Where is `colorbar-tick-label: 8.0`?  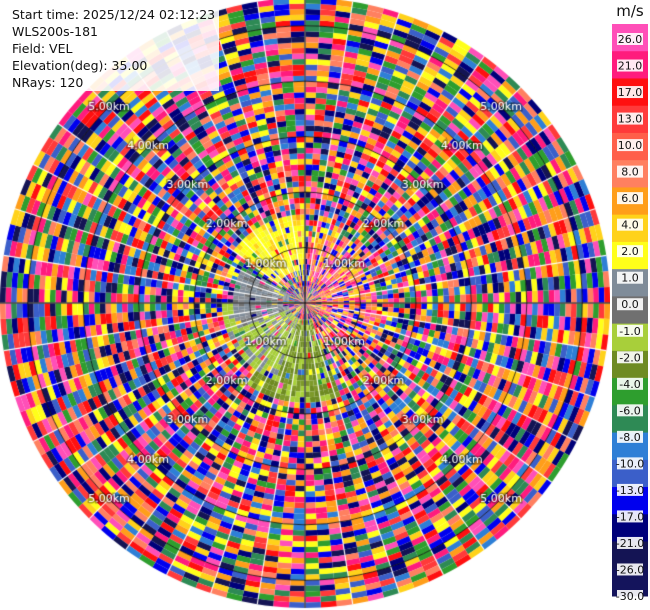
colorbar-tick-label: 8.0 is located at coordinates (630, 172).